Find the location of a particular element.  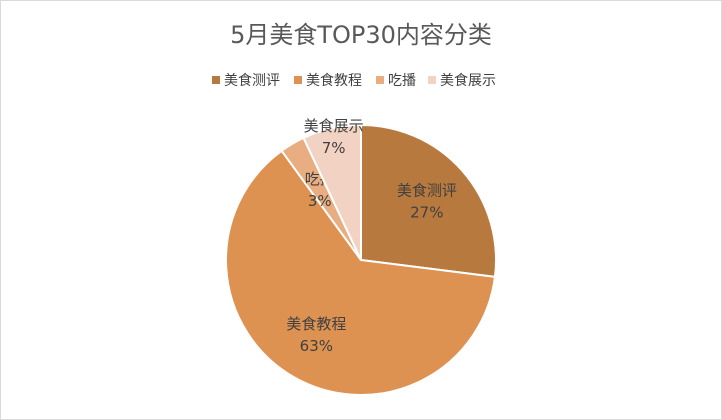

data-label-value: 7% is located at coordinates (334, 148).